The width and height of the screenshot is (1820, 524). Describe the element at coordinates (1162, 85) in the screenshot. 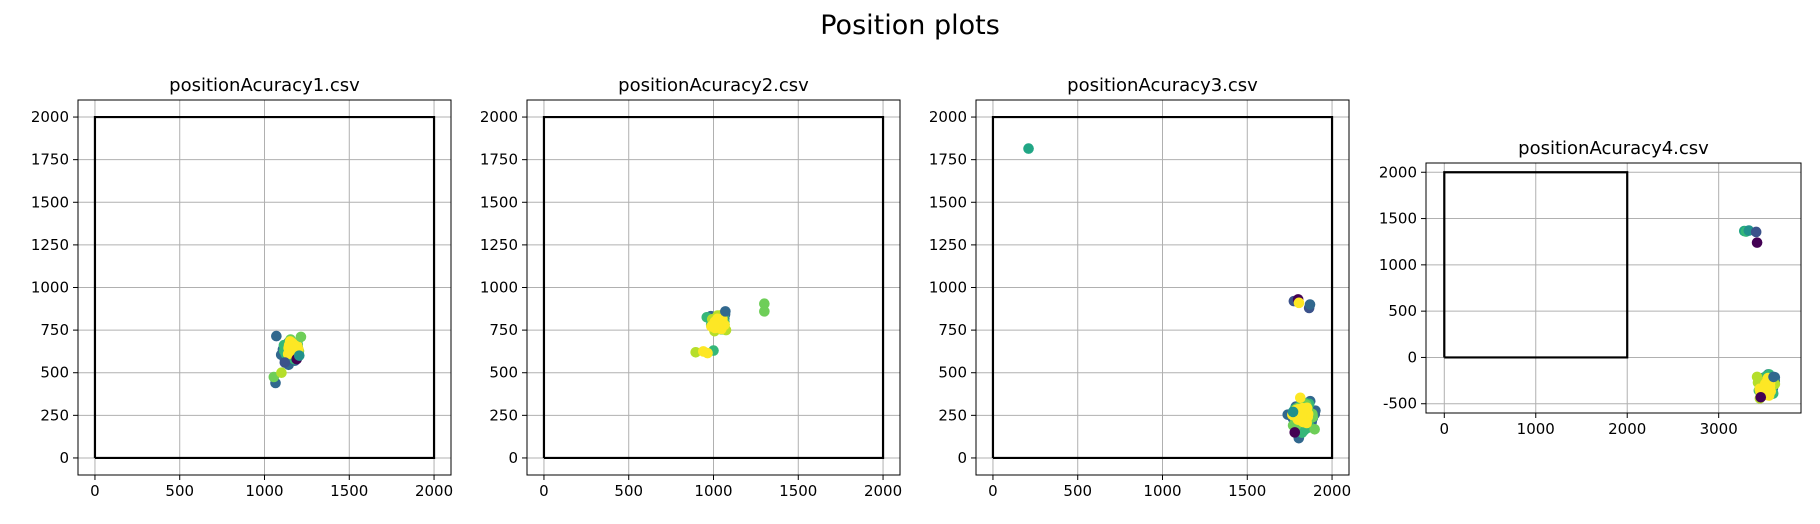

I see `subplot-title: positionAcuracy3.csv` at that location.